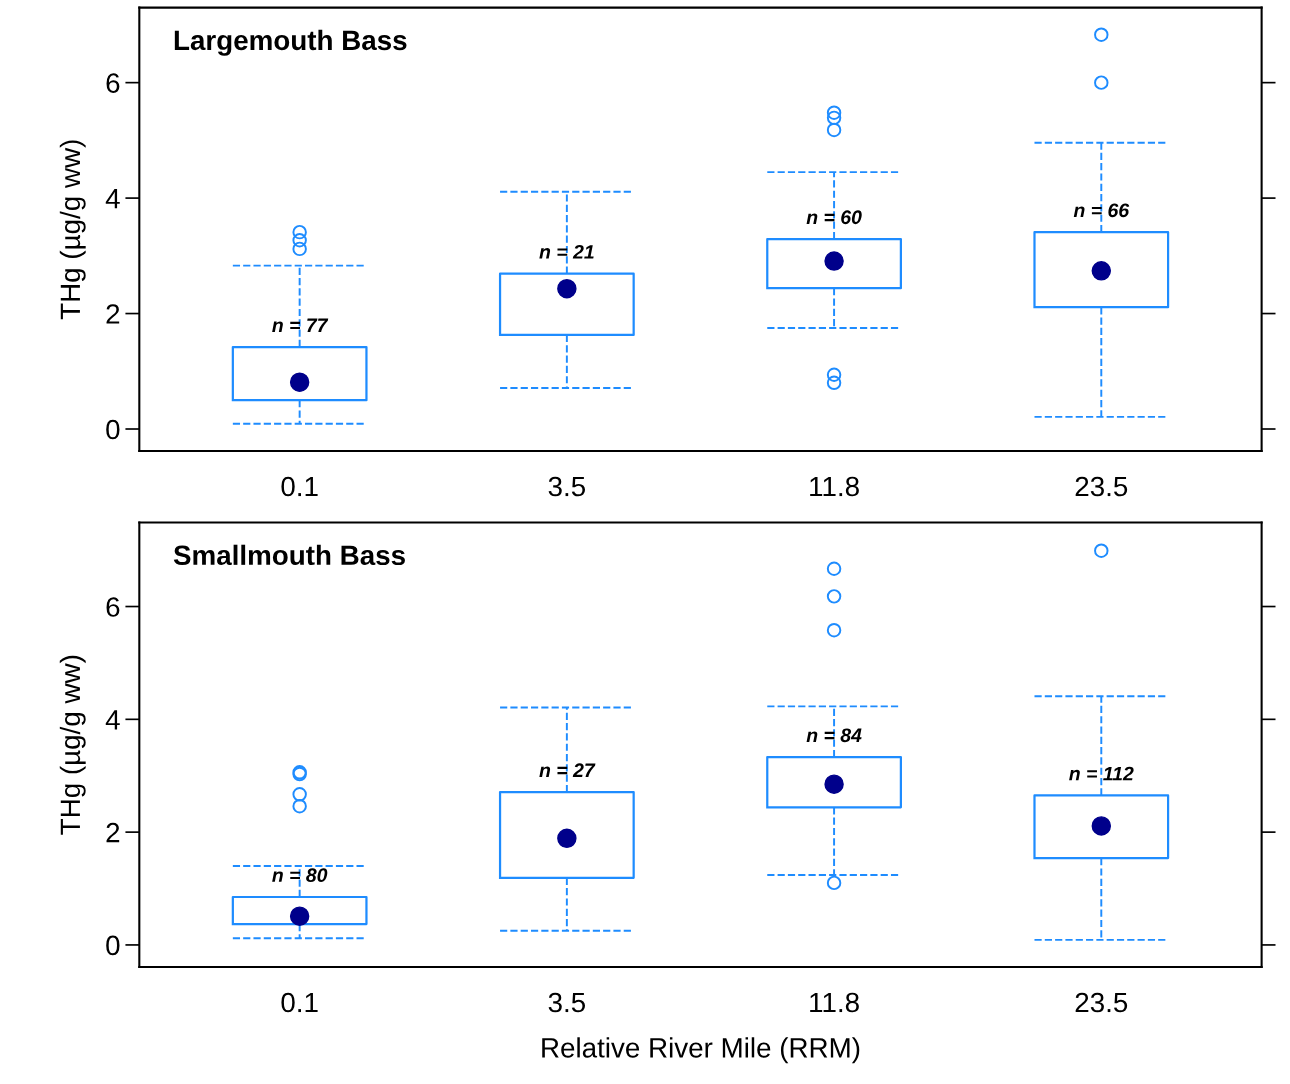 This screenshot has width=1290, height=1084. Describe the element at coordinates (567, 770) in the screenshot. I see `annotation: n = 27` at that location.